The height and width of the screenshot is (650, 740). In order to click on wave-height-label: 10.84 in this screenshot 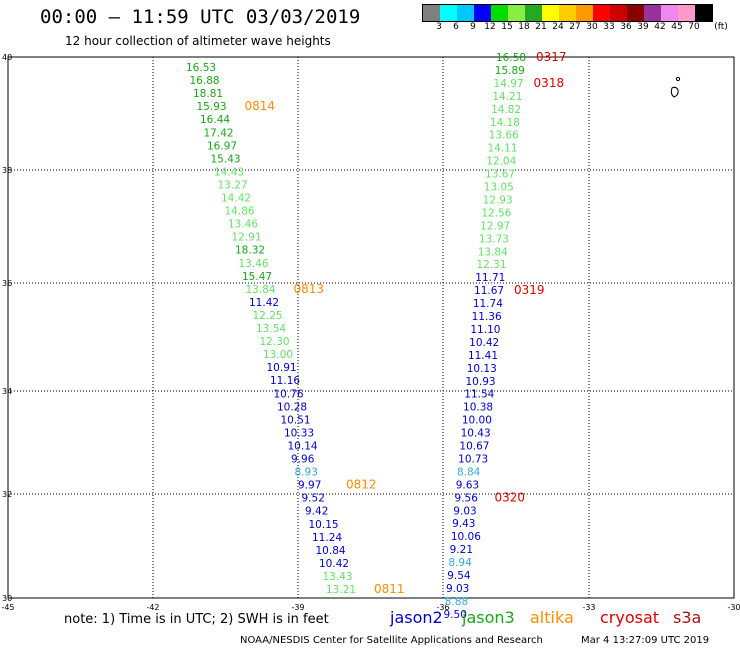, I will do `click(331, 551)`.